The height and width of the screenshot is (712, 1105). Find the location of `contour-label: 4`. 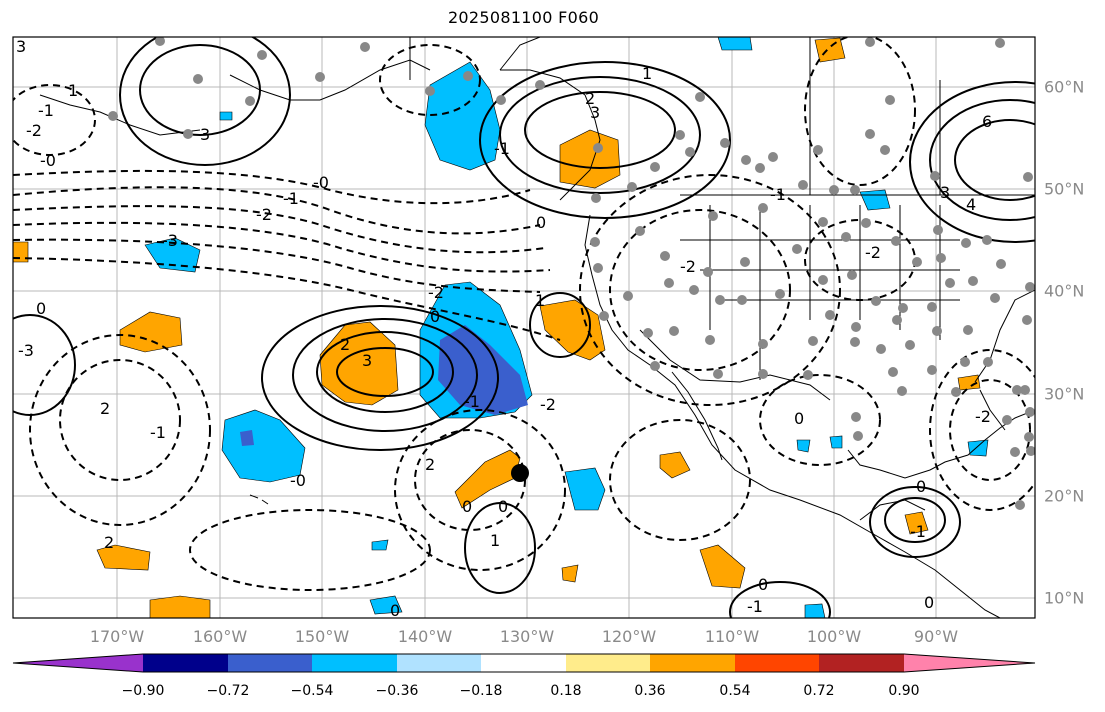

contour-label: 4 is located at coordinates (971, 204).